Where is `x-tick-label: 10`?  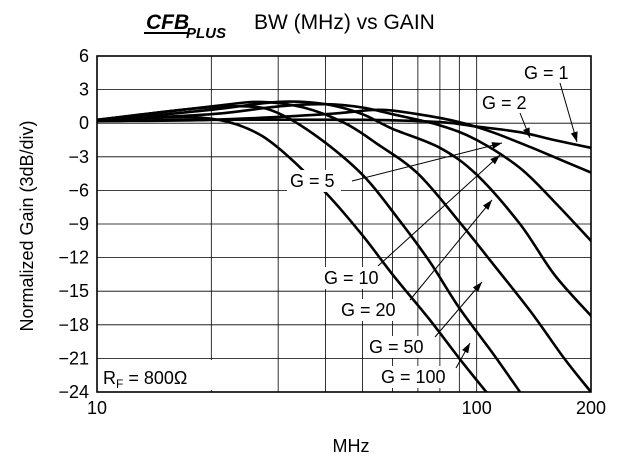 x-tick-label: 10 is located at coordinates (97, 408).